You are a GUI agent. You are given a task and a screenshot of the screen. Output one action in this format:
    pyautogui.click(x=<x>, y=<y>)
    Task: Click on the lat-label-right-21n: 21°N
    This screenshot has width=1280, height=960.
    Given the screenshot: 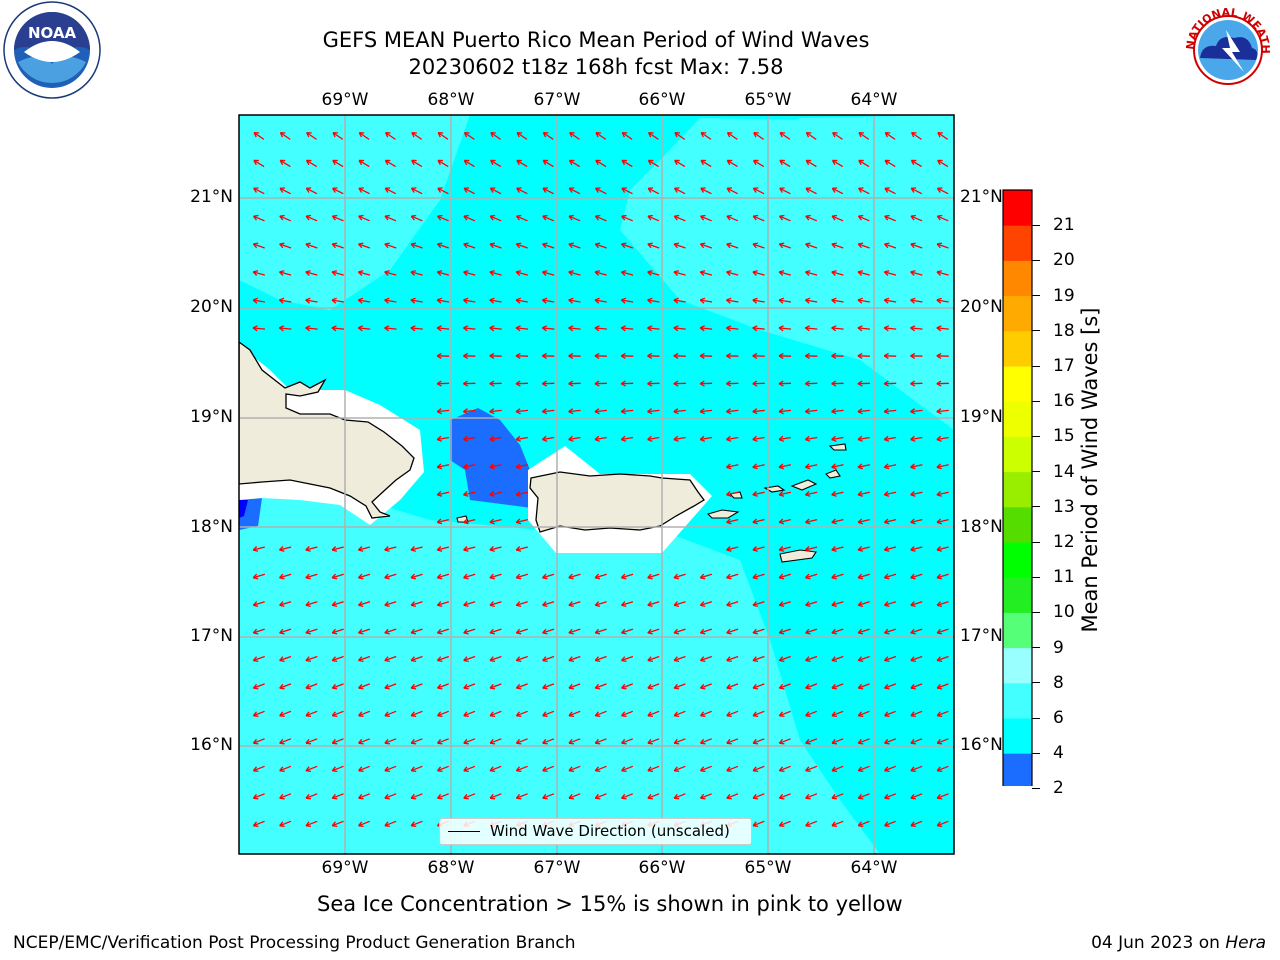 What is the action you would take?
    pyautogui.click(x=981, y=197)
    